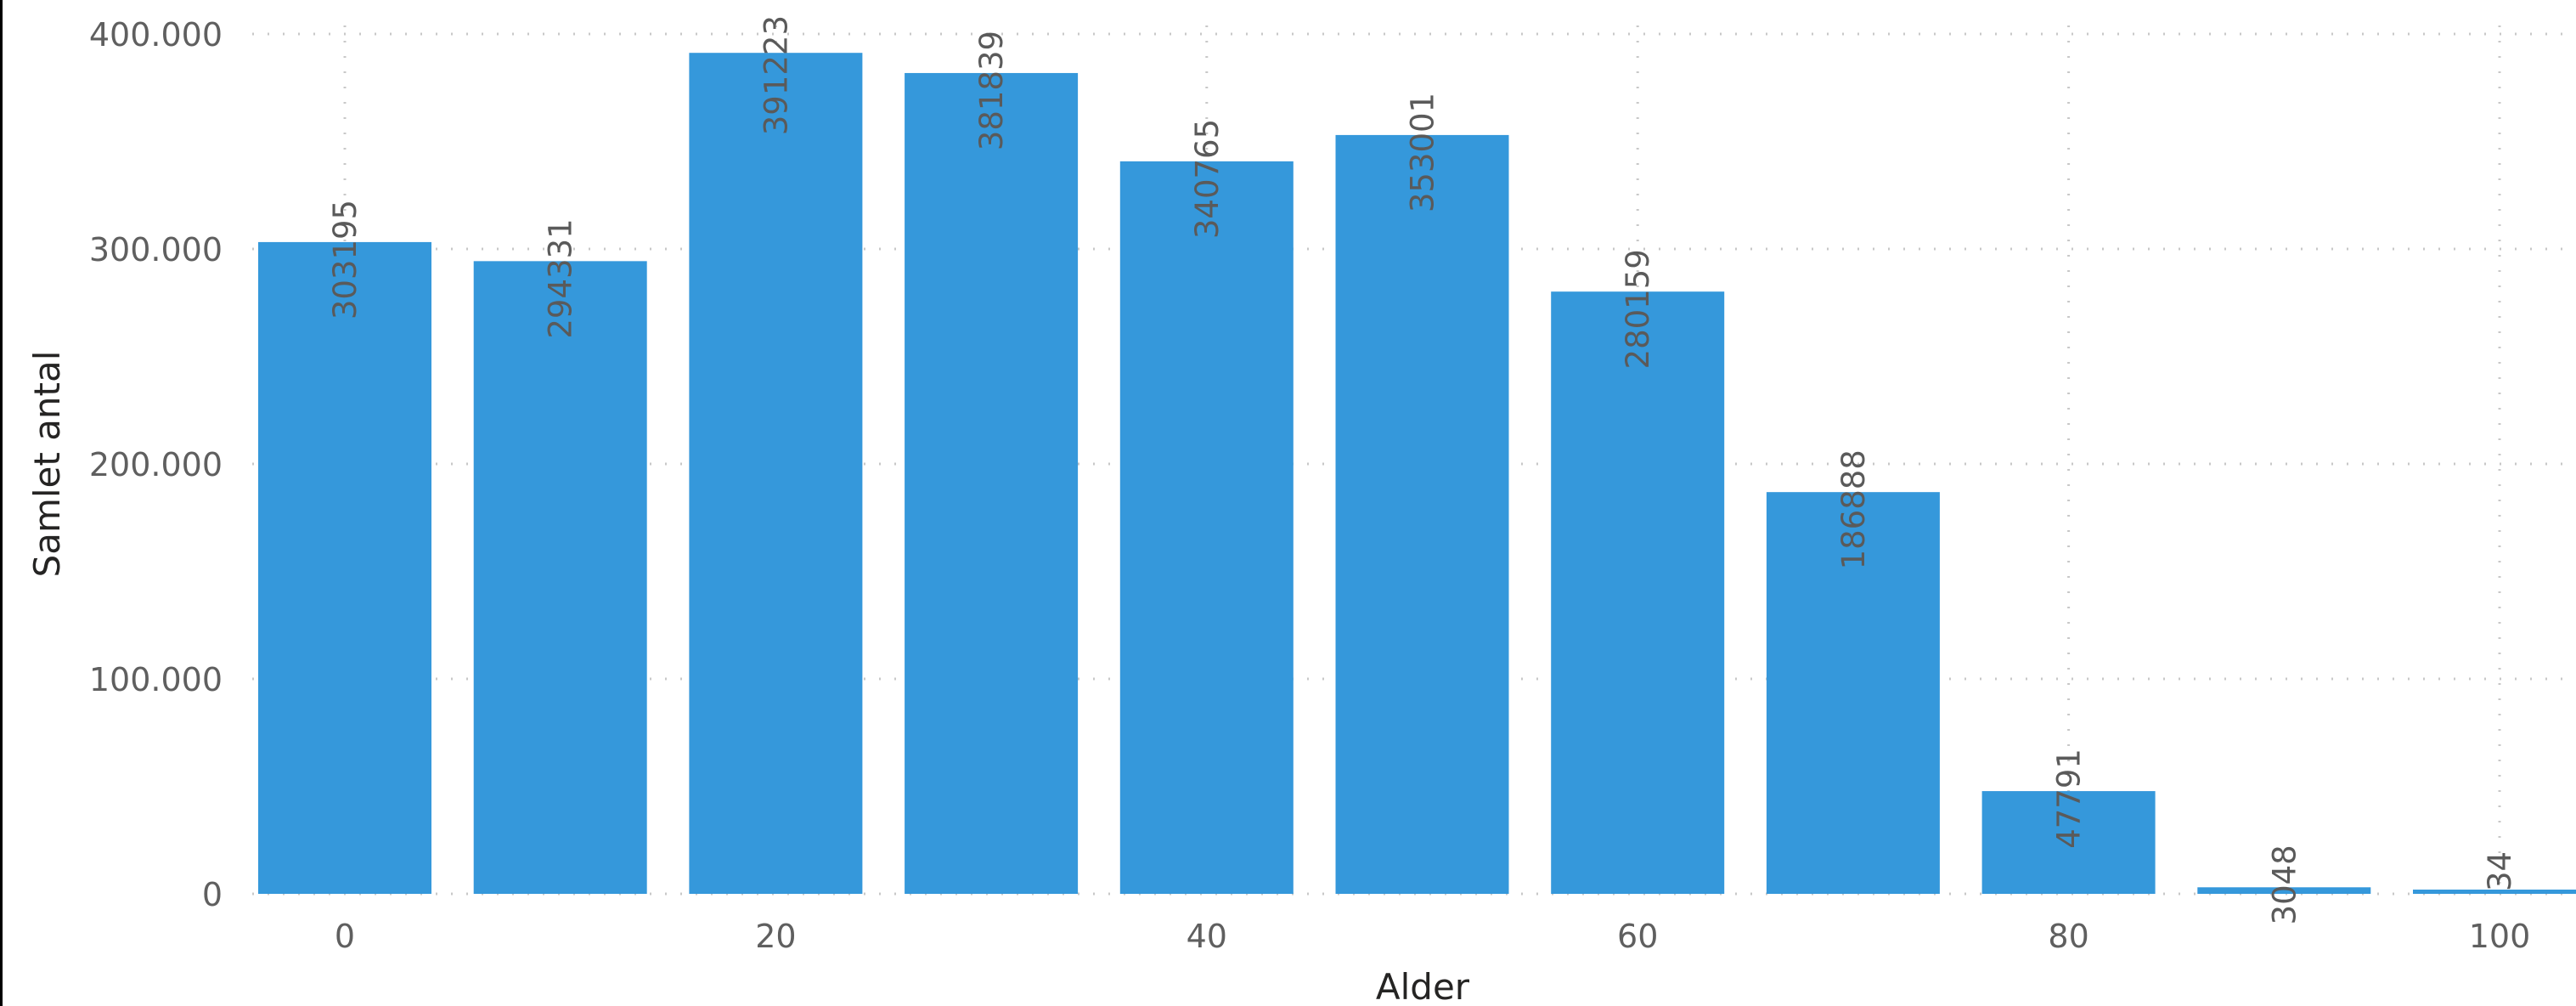 The width and height of the screenshot is (2576, 1006). I want to click on x-tick-label: 60, so click(1637, 936).